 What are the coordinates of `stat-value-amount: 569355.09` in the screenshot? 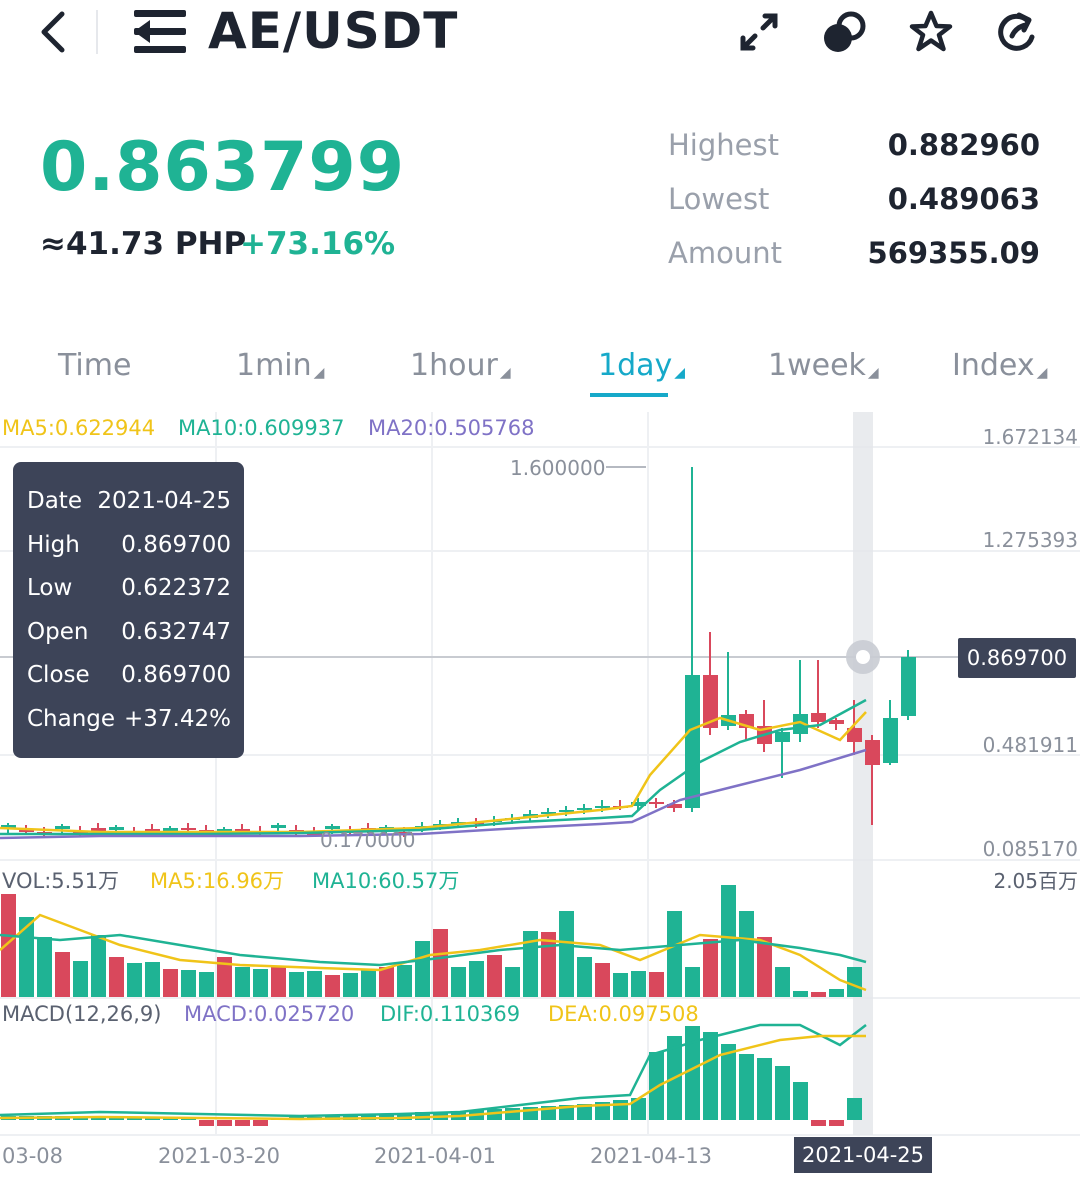 It's located at (953, 253).